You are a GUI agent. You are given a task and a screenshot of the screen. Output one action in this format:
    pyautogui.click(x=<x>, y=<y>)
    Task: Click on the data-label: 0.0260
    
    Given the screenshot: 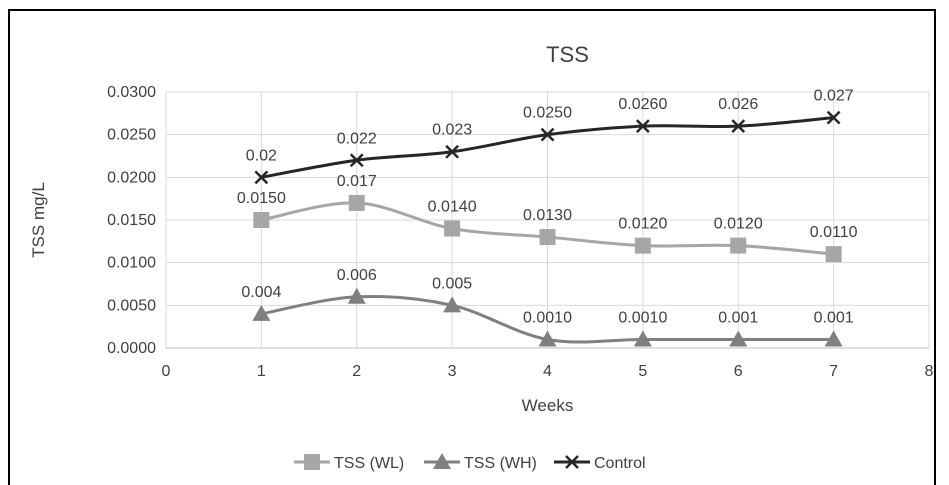 What is the action you would take?
    pyautogui.click(x=642, y=104)
    